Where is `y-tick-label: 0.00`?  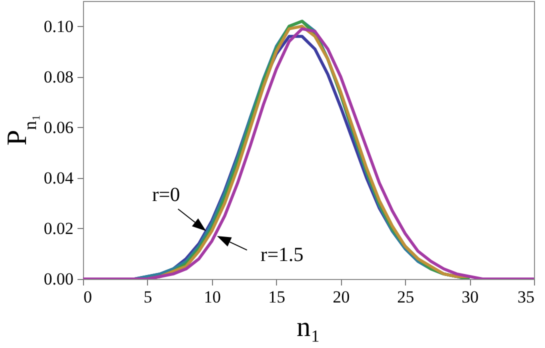
y-tick-label: 0.00 is located at coordinates (59, 279).